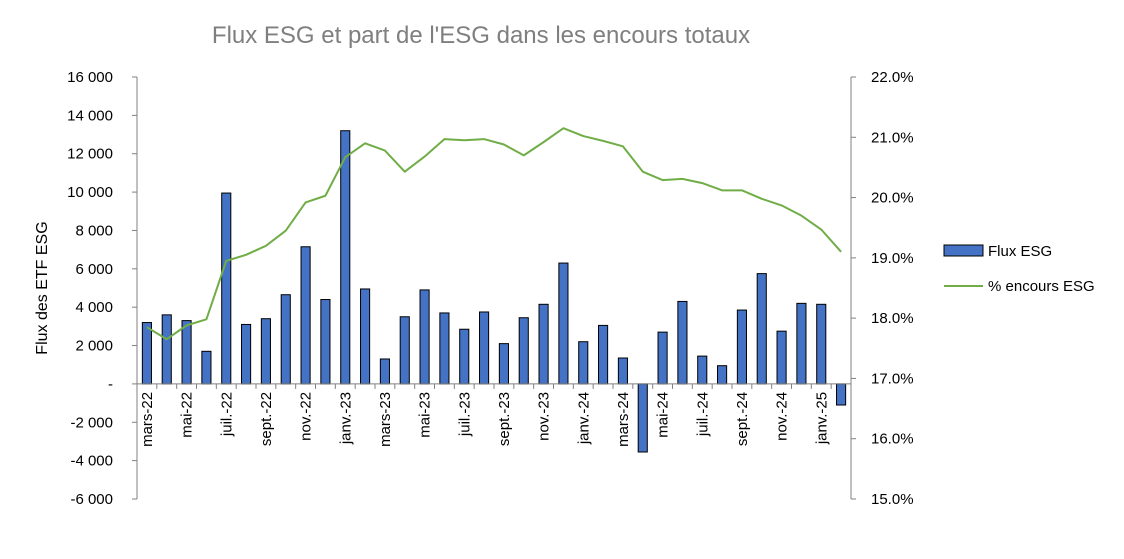 The height and width of the screenshot is (559, 1124). I want to click on x-tick-label: mars-23, so click(385, 419).